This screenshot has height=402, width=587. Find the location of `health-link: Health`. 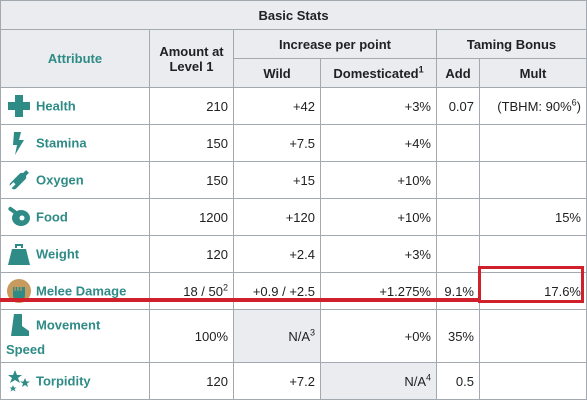

health-link: Health is located at coordinates (56, 106).